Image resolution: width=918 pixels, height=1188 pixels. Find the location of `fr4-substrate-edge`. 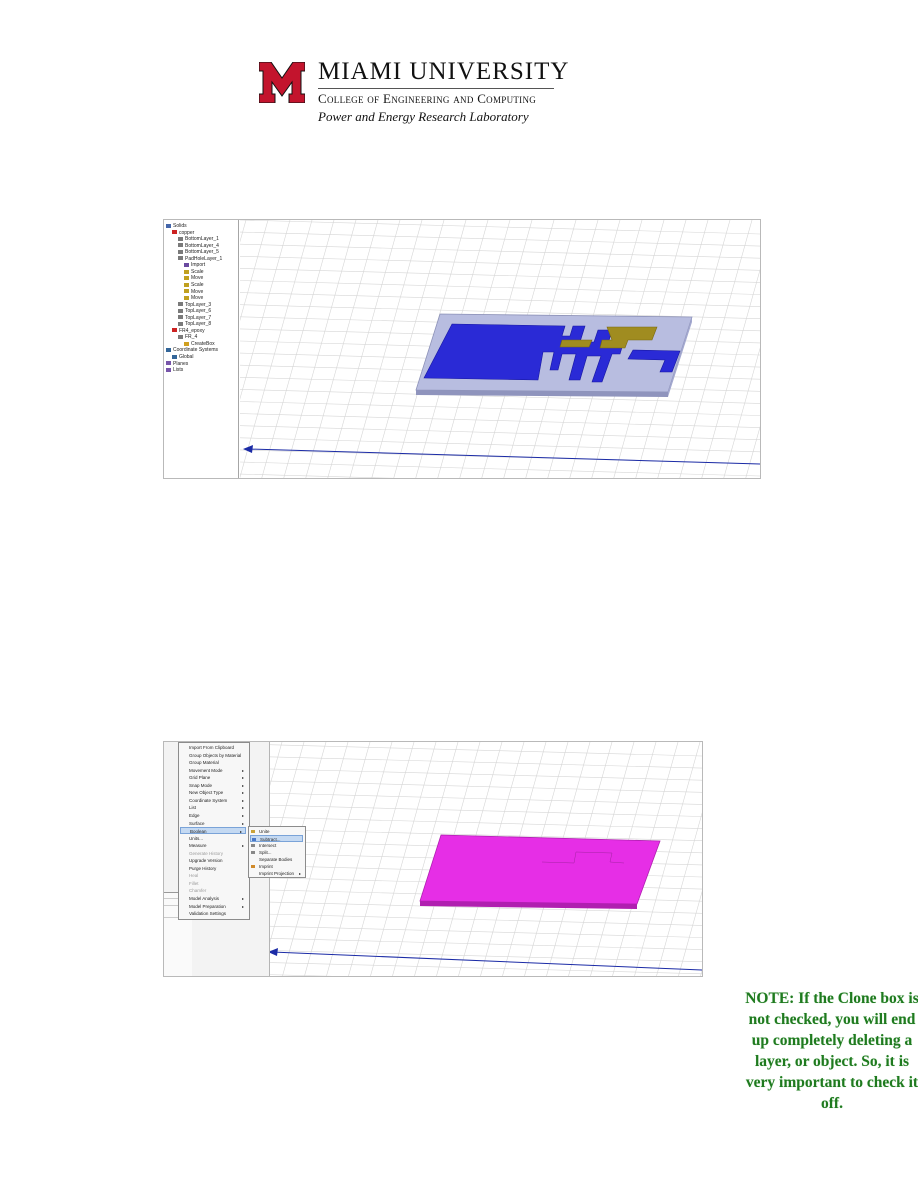

fr4-substrate-edge is located at coordinates (680, 357).